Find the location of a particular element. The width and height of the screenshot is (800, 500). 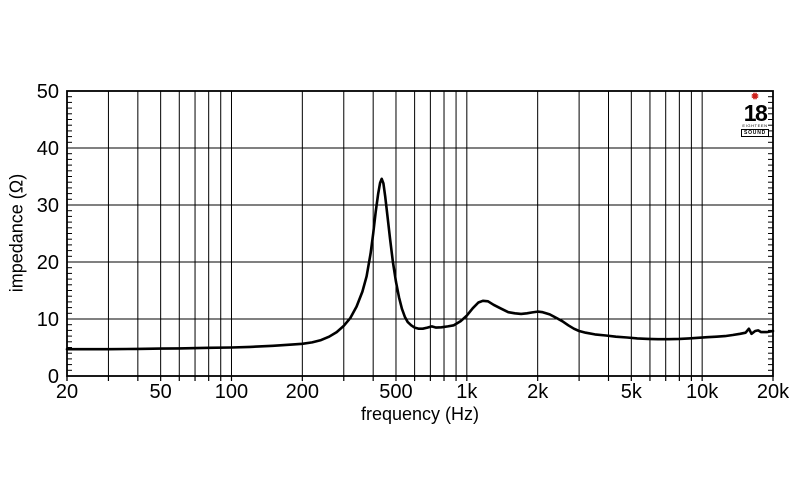

x-tick-label: 20k is located at coordinates (773, 392).